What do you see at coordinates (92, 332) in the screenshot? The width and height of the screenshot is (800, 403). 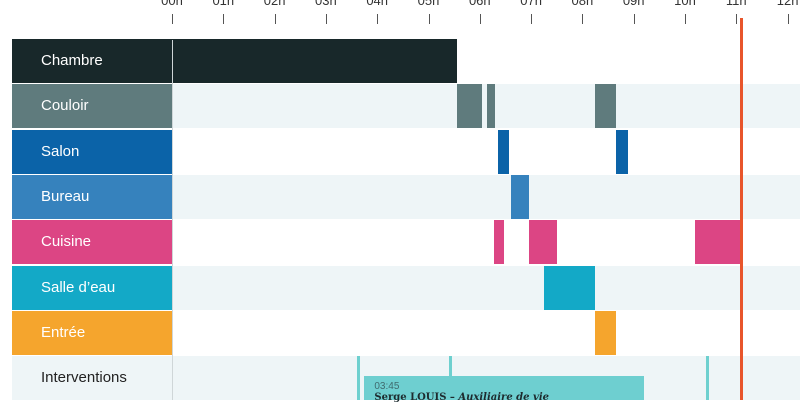 I see `room-label-entree: Entrée` at bounding box center [92, 332].